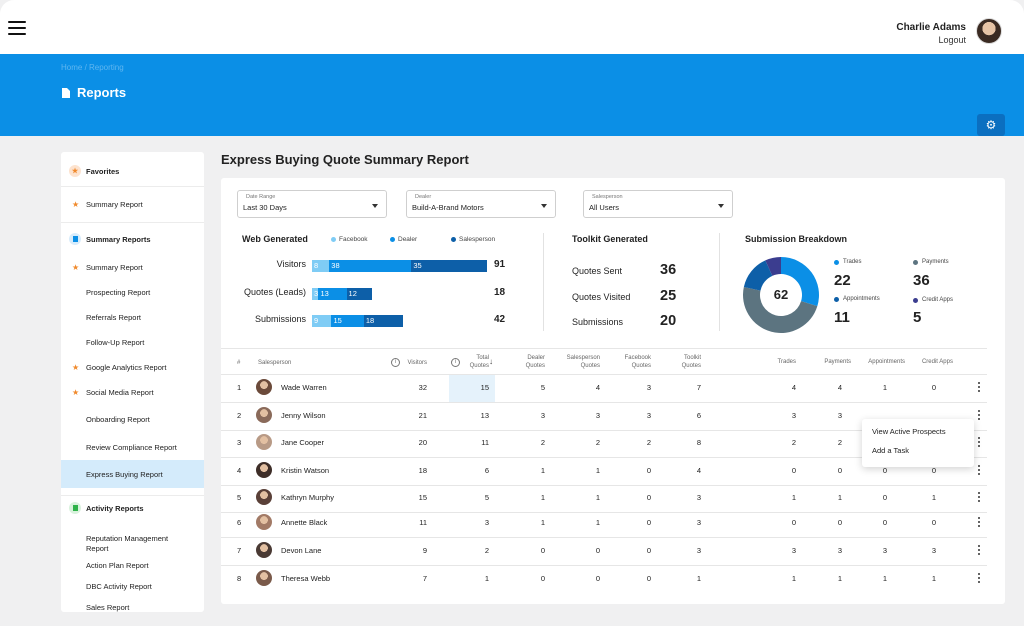 The image size is (1024, 626). Describe the element at coordinates (935, 262) in the screenshot. I see `legend-label: Payments` at that location.